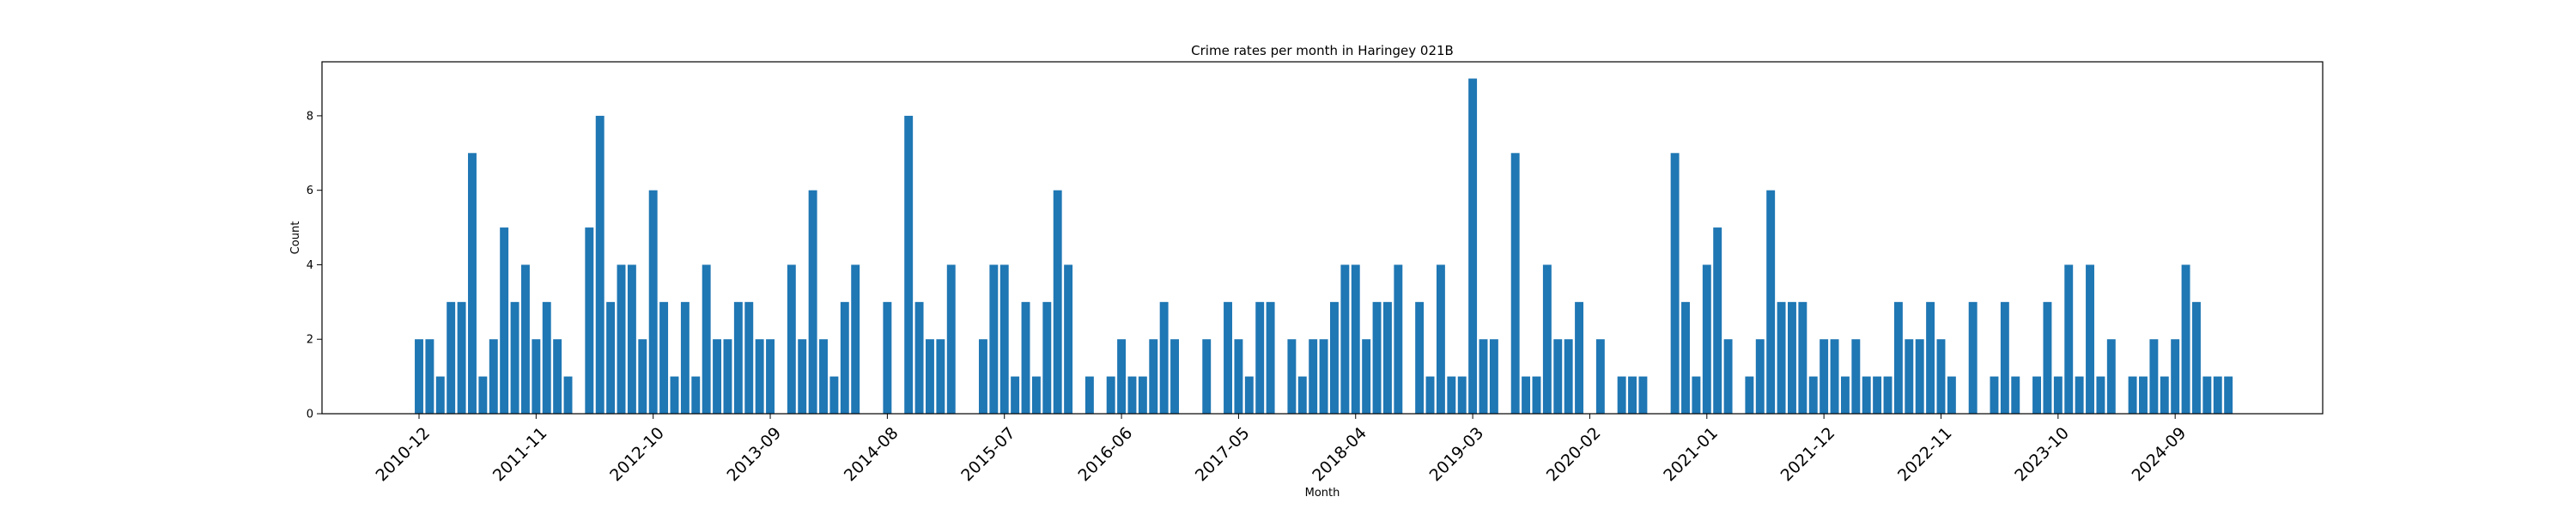 The image size is (2576, 515). What do you see at coordinates (2042, 455) in the screenshot?
I see `x-tick-label: 2023-10` at bounding box center [2042, 455].